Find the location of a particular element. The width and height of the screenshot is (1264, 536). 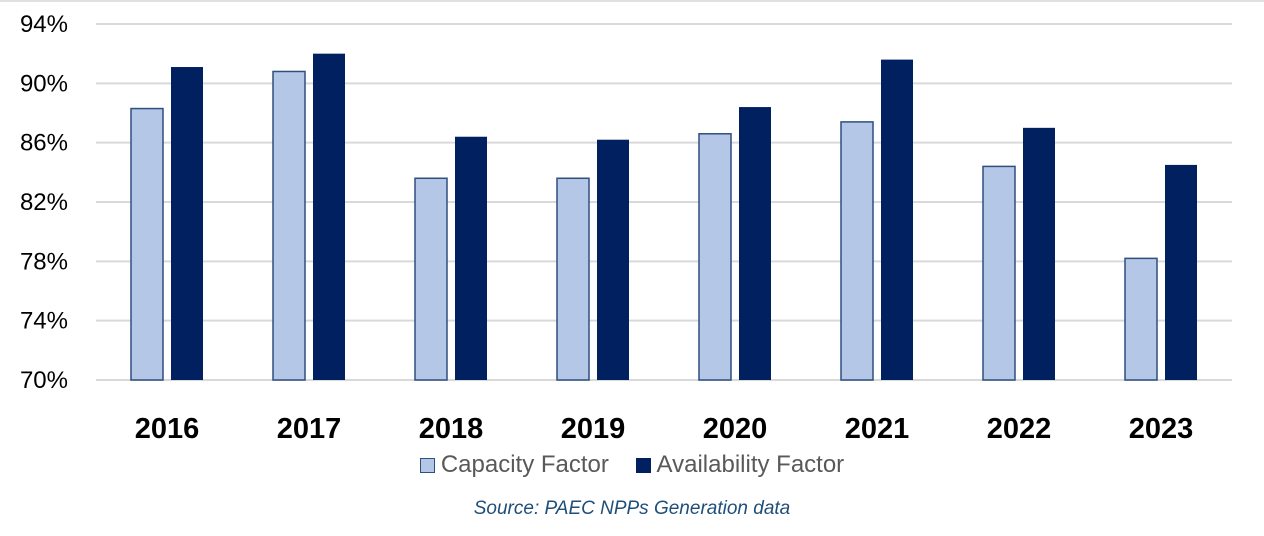

x-tick-label: 2023 is located at coordinates (1161, 429).